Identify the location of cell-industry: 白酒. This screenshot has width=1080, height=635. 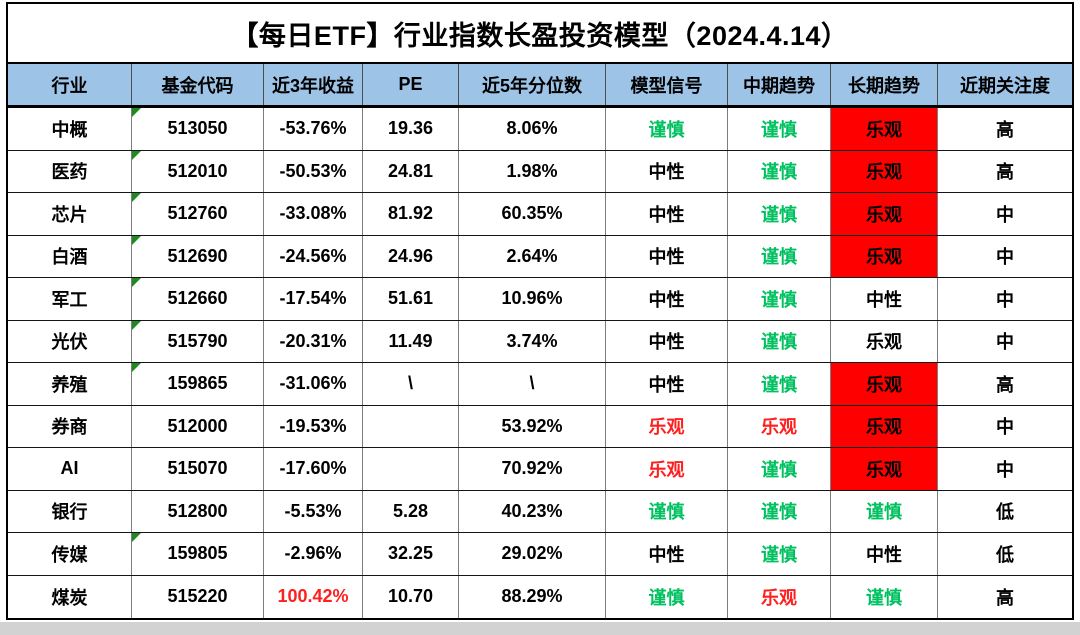
(70, 256).